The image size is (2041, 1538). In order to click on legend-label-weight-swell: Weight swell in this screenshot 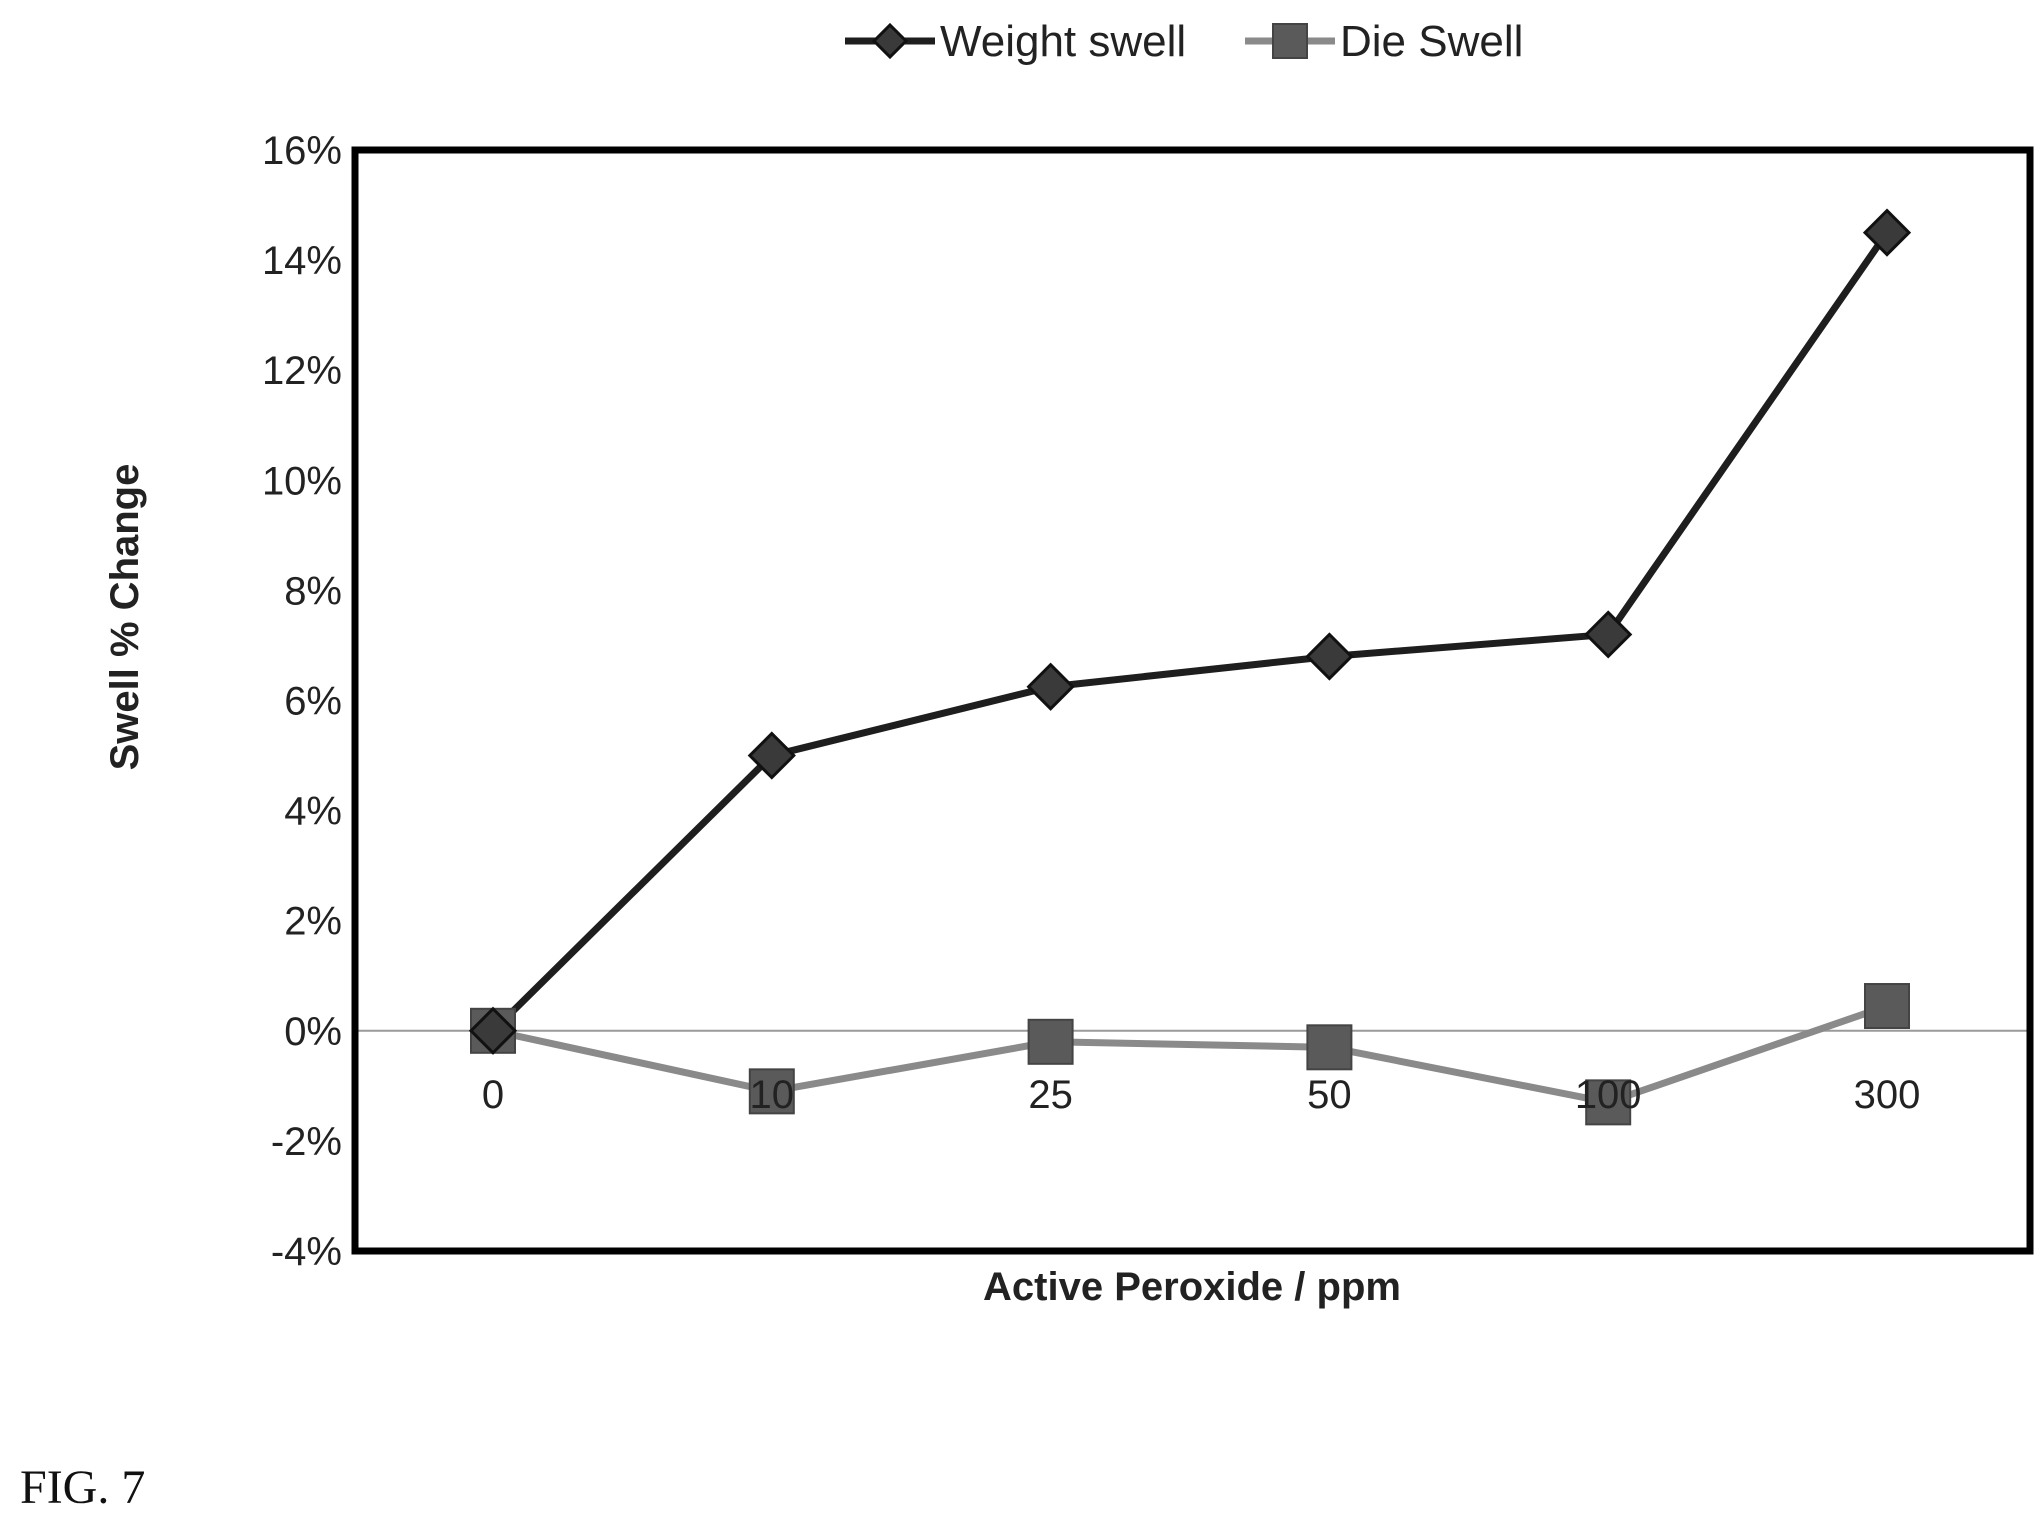, I will do `click(1063, 41)`.